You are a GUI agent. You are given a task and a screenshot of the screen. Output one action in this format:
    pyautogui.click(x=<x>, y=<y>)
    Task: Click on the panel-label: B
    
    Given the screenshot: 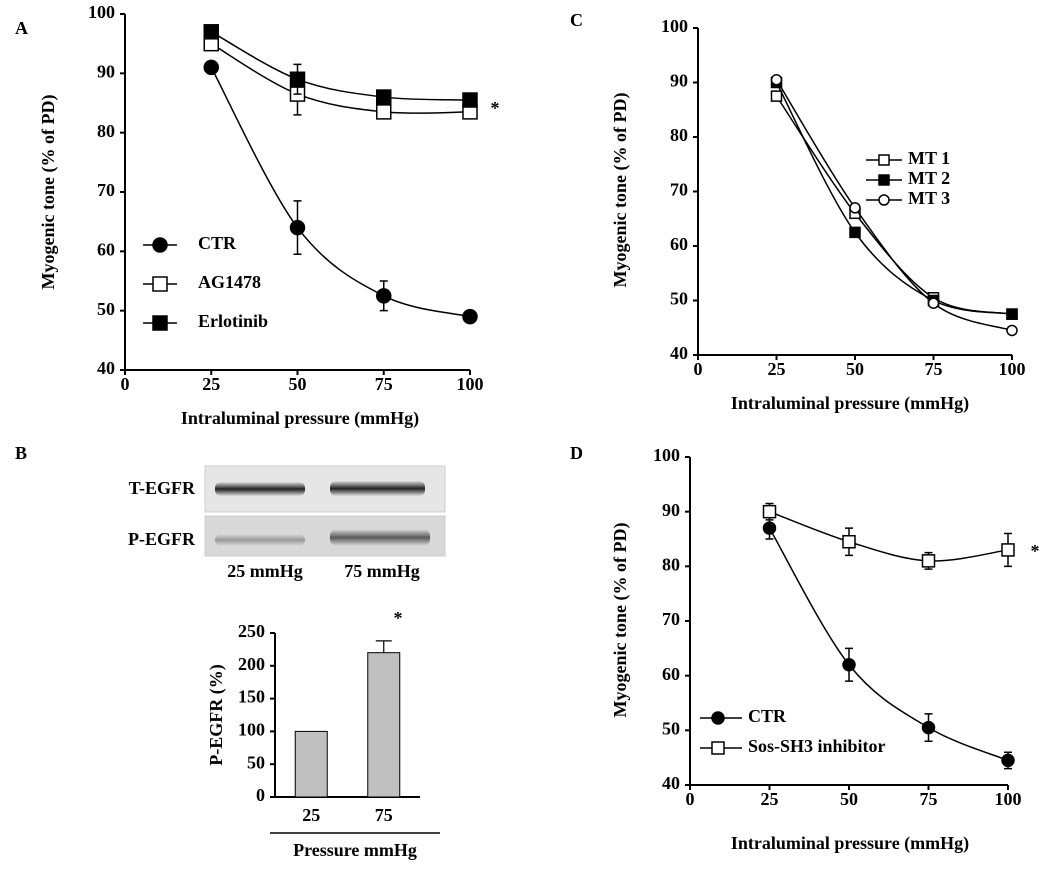 What is the action you would take?
    pyautogui.click(x=21, y=453)
    